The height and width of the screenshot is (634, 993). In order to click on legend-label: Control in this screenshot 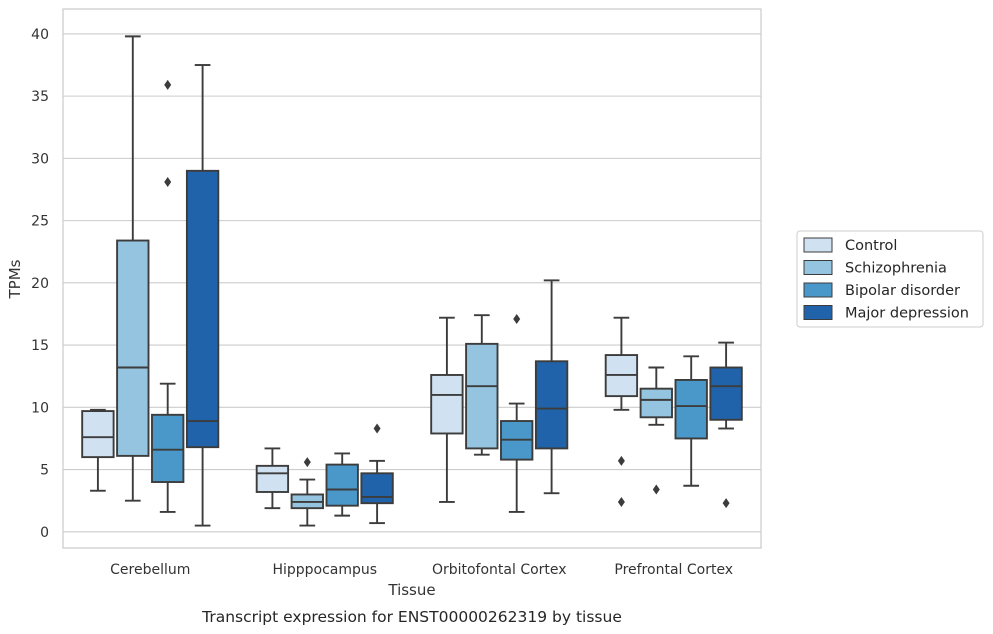, I will do `click(871, 246)`.